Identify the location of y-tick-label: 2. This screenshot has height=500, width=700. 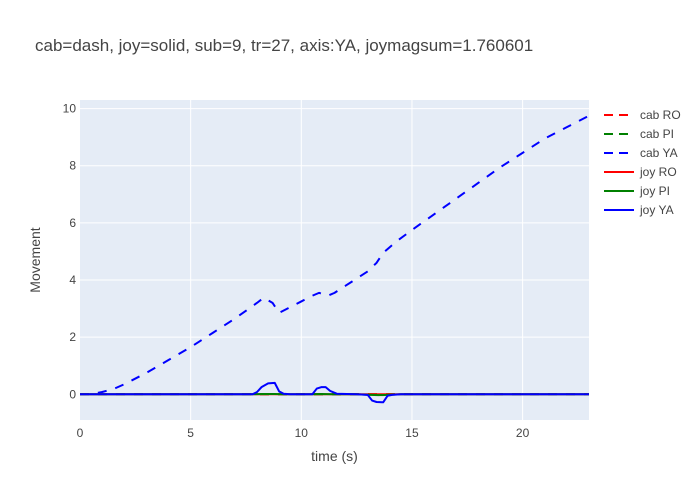
(72, 337).